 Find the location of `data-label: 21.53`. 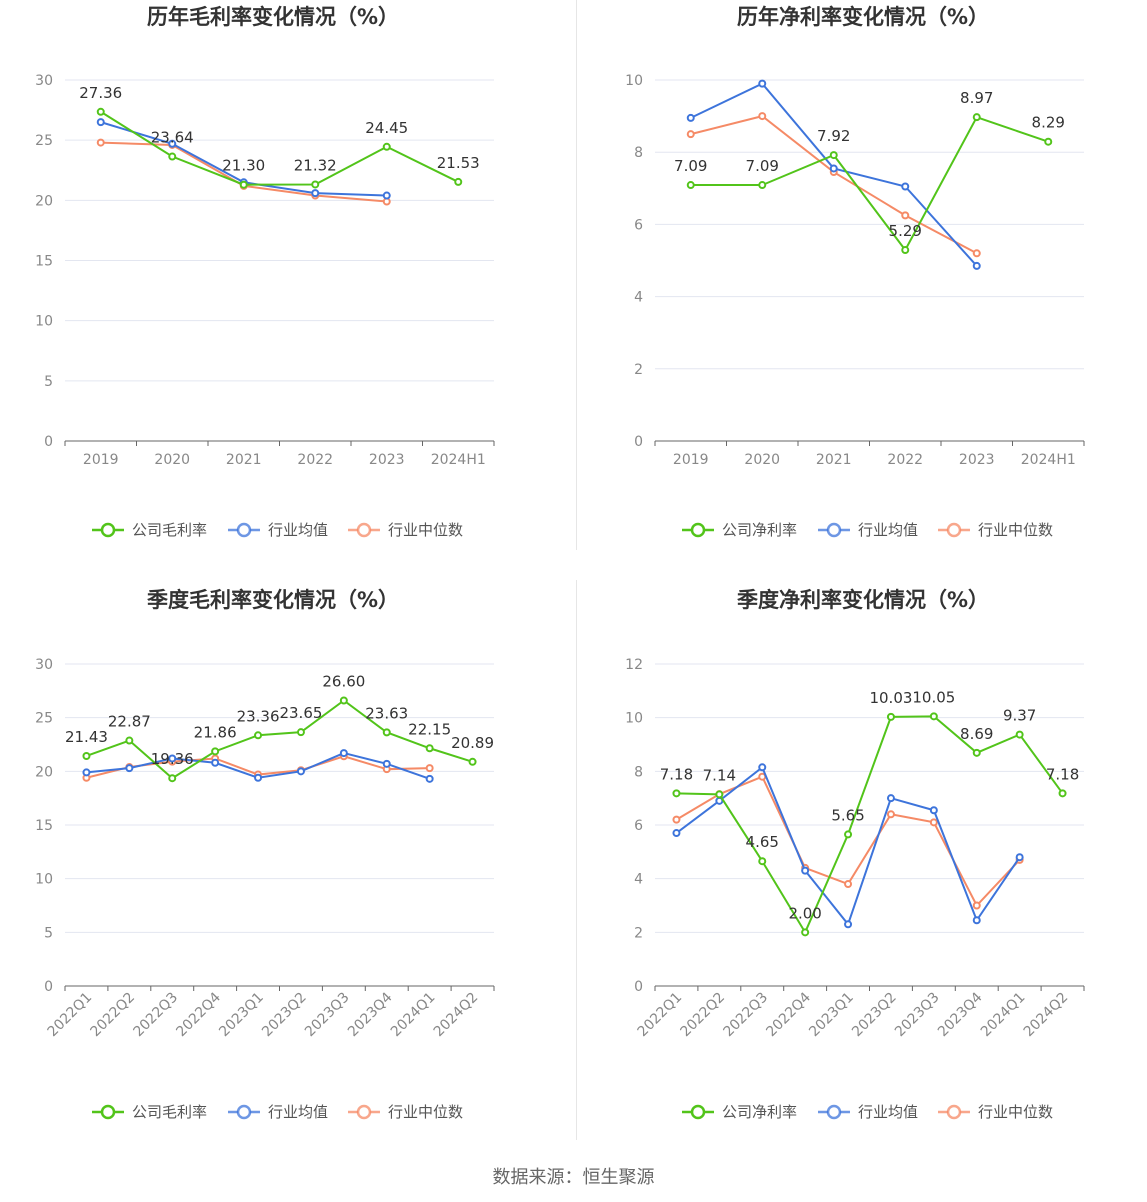

data-label: 21.53 is located at coordinates (458, 163).